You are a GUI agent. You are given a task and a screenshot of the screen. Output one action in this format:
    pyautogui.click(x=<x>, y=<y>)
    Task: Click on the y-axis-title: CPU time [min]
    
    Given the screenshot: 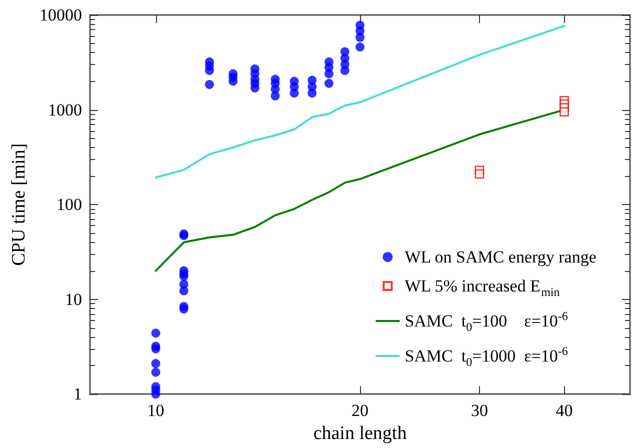 What is the action you would take?
    pyautogui.click(x=19, y=204)
    